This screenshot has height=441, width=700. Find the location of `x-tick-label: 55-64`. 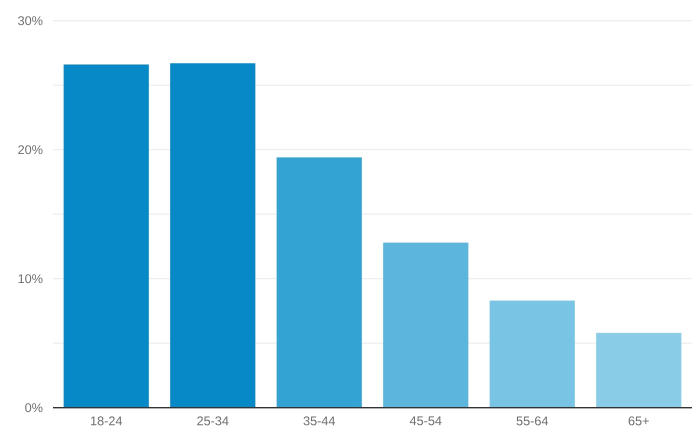

x-tick-label: 55-64 is located at coordinates (532, 421).